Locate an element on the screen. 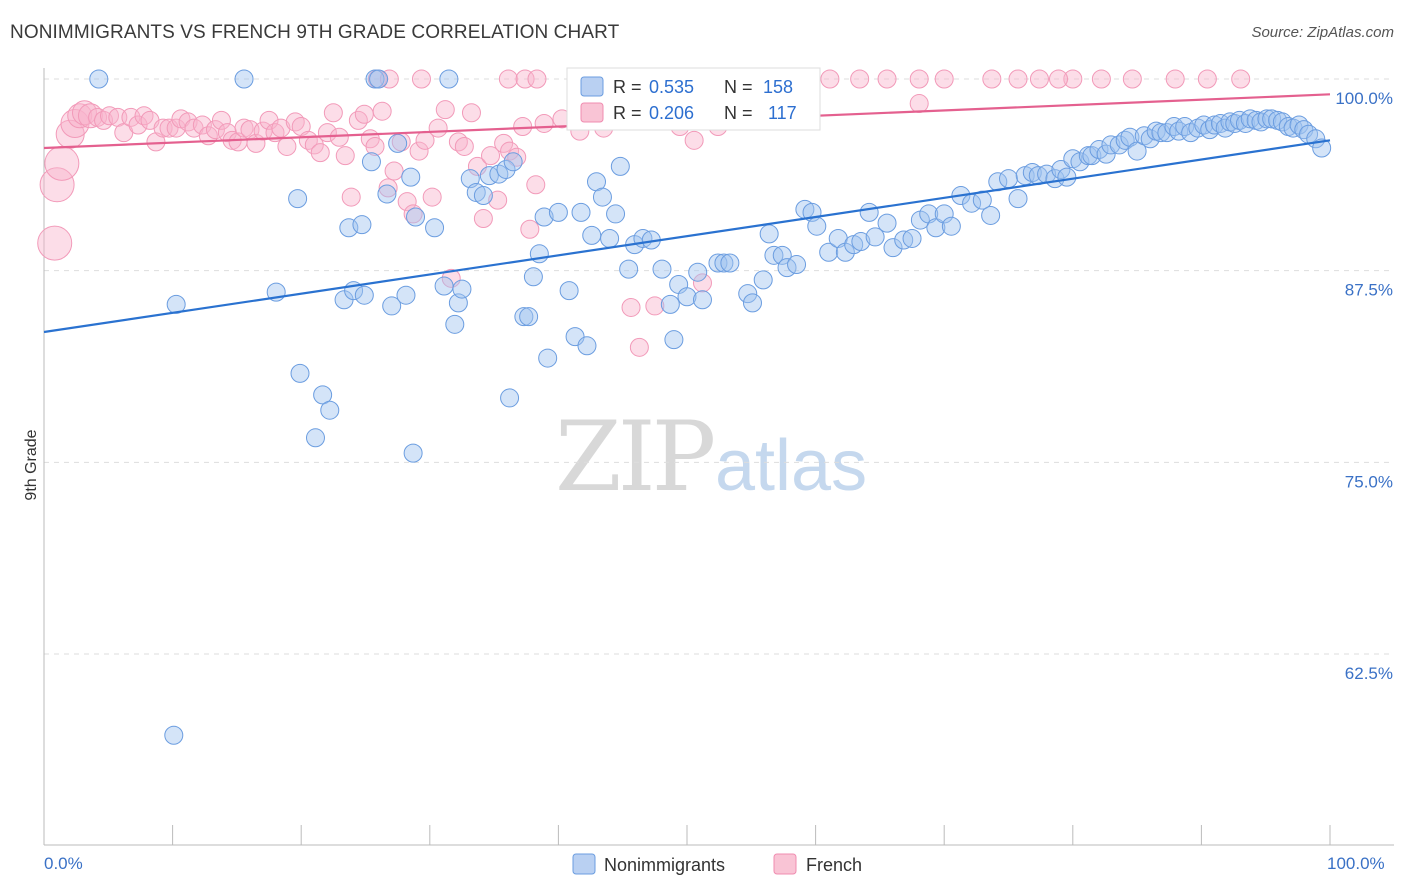  legend-n-label-1: N = is located at coordinates (738, 87).